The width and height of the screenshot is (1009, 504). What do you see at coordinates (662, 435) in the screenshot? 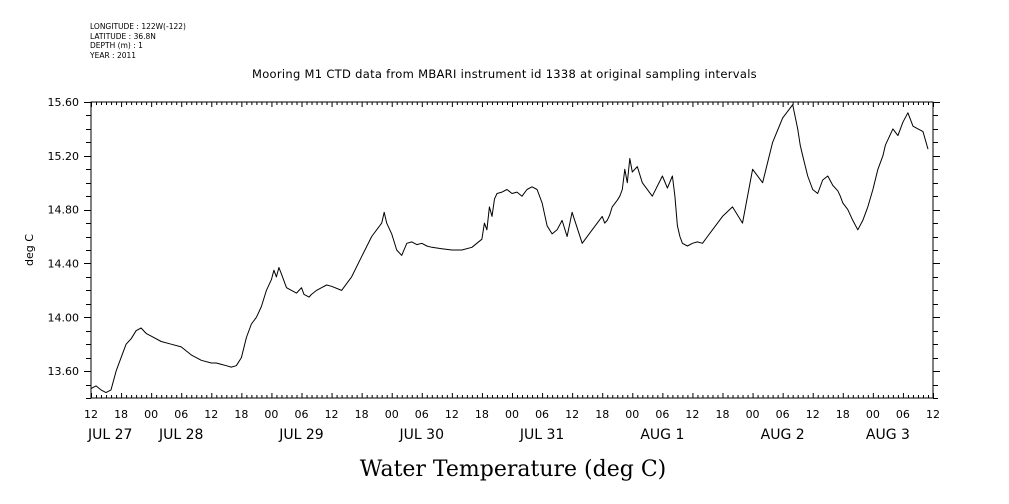
I see `x-date-label: AUG 1` at bounding box center [662, 435].